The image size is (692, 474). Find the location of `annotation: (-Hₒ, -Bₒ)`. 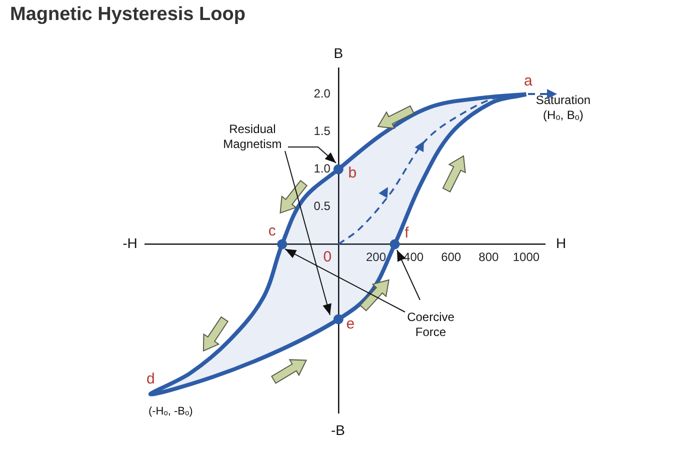

annotation: (-Hₒ, -Bₒ) is located at coordinates (170, 411).